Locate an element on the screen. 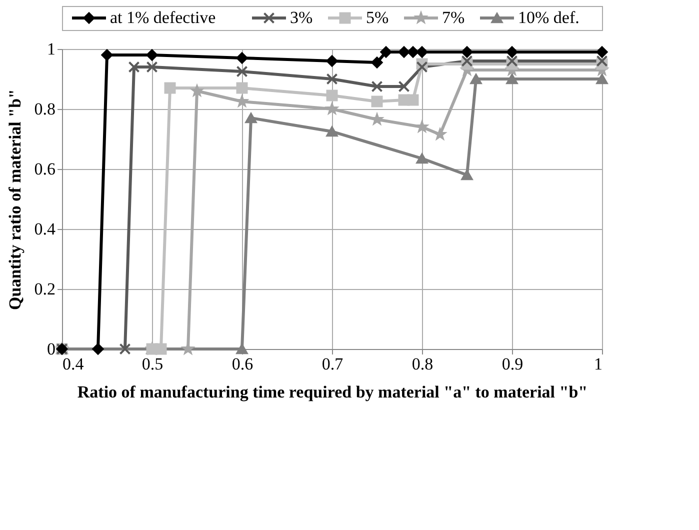 Image resolution: width=699 pixels, height=530 pixels. y-tick-label: 0.4 is located at coordinates (45, 229).